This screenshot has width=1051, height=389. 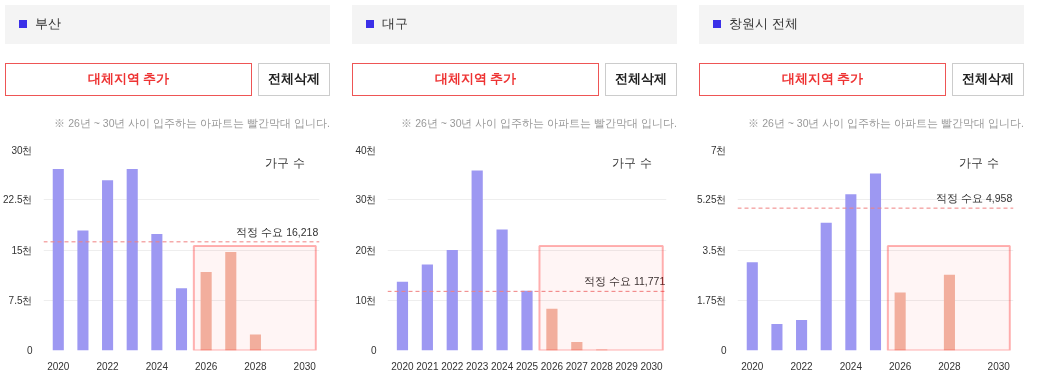 What do you see at coordinates (167, 24) in the screenshot?
I see `chart-title: 부산` at bounding box center [167, 24].